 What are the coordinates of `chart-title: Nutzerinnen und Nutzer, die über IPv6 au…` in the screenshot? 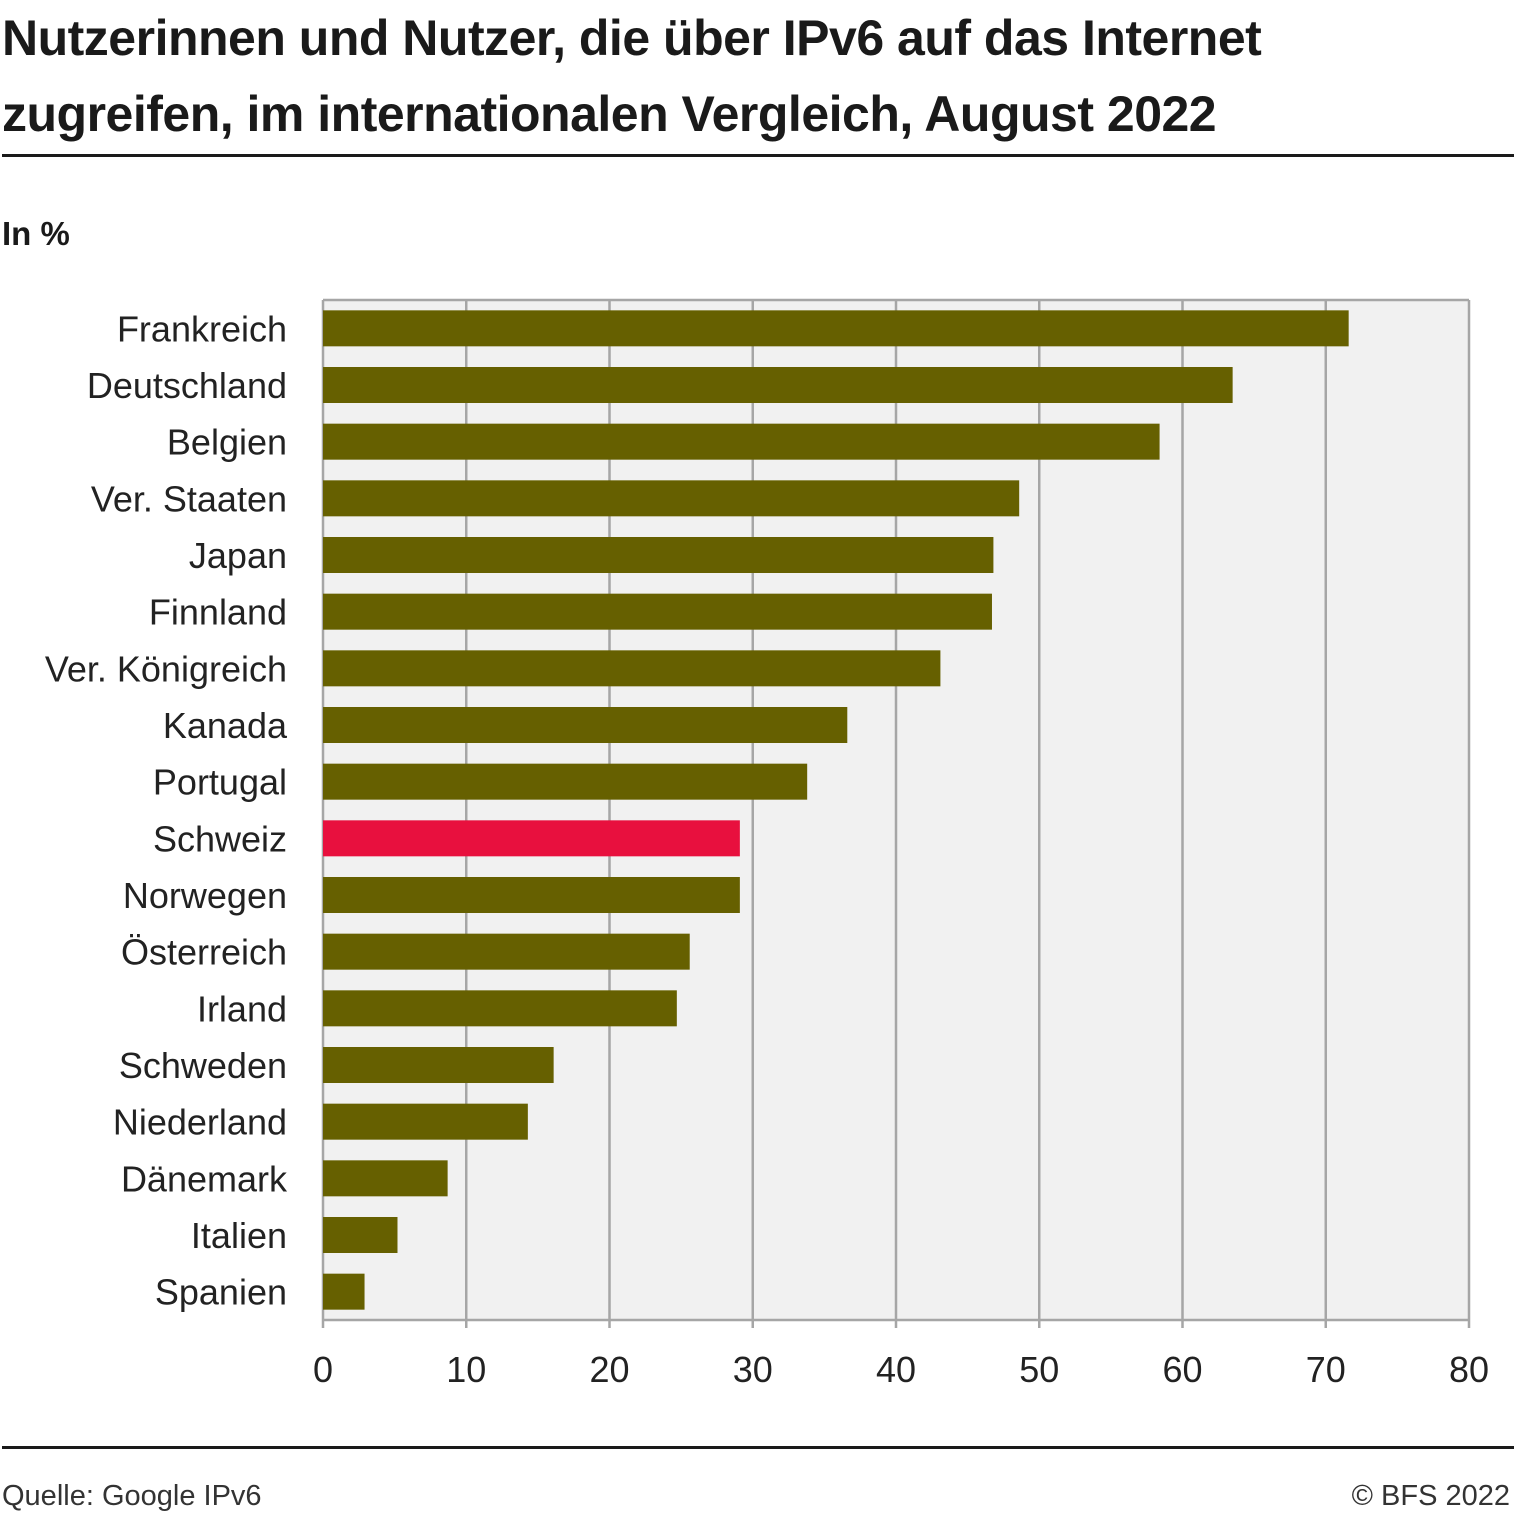 It's located at (632, 76).